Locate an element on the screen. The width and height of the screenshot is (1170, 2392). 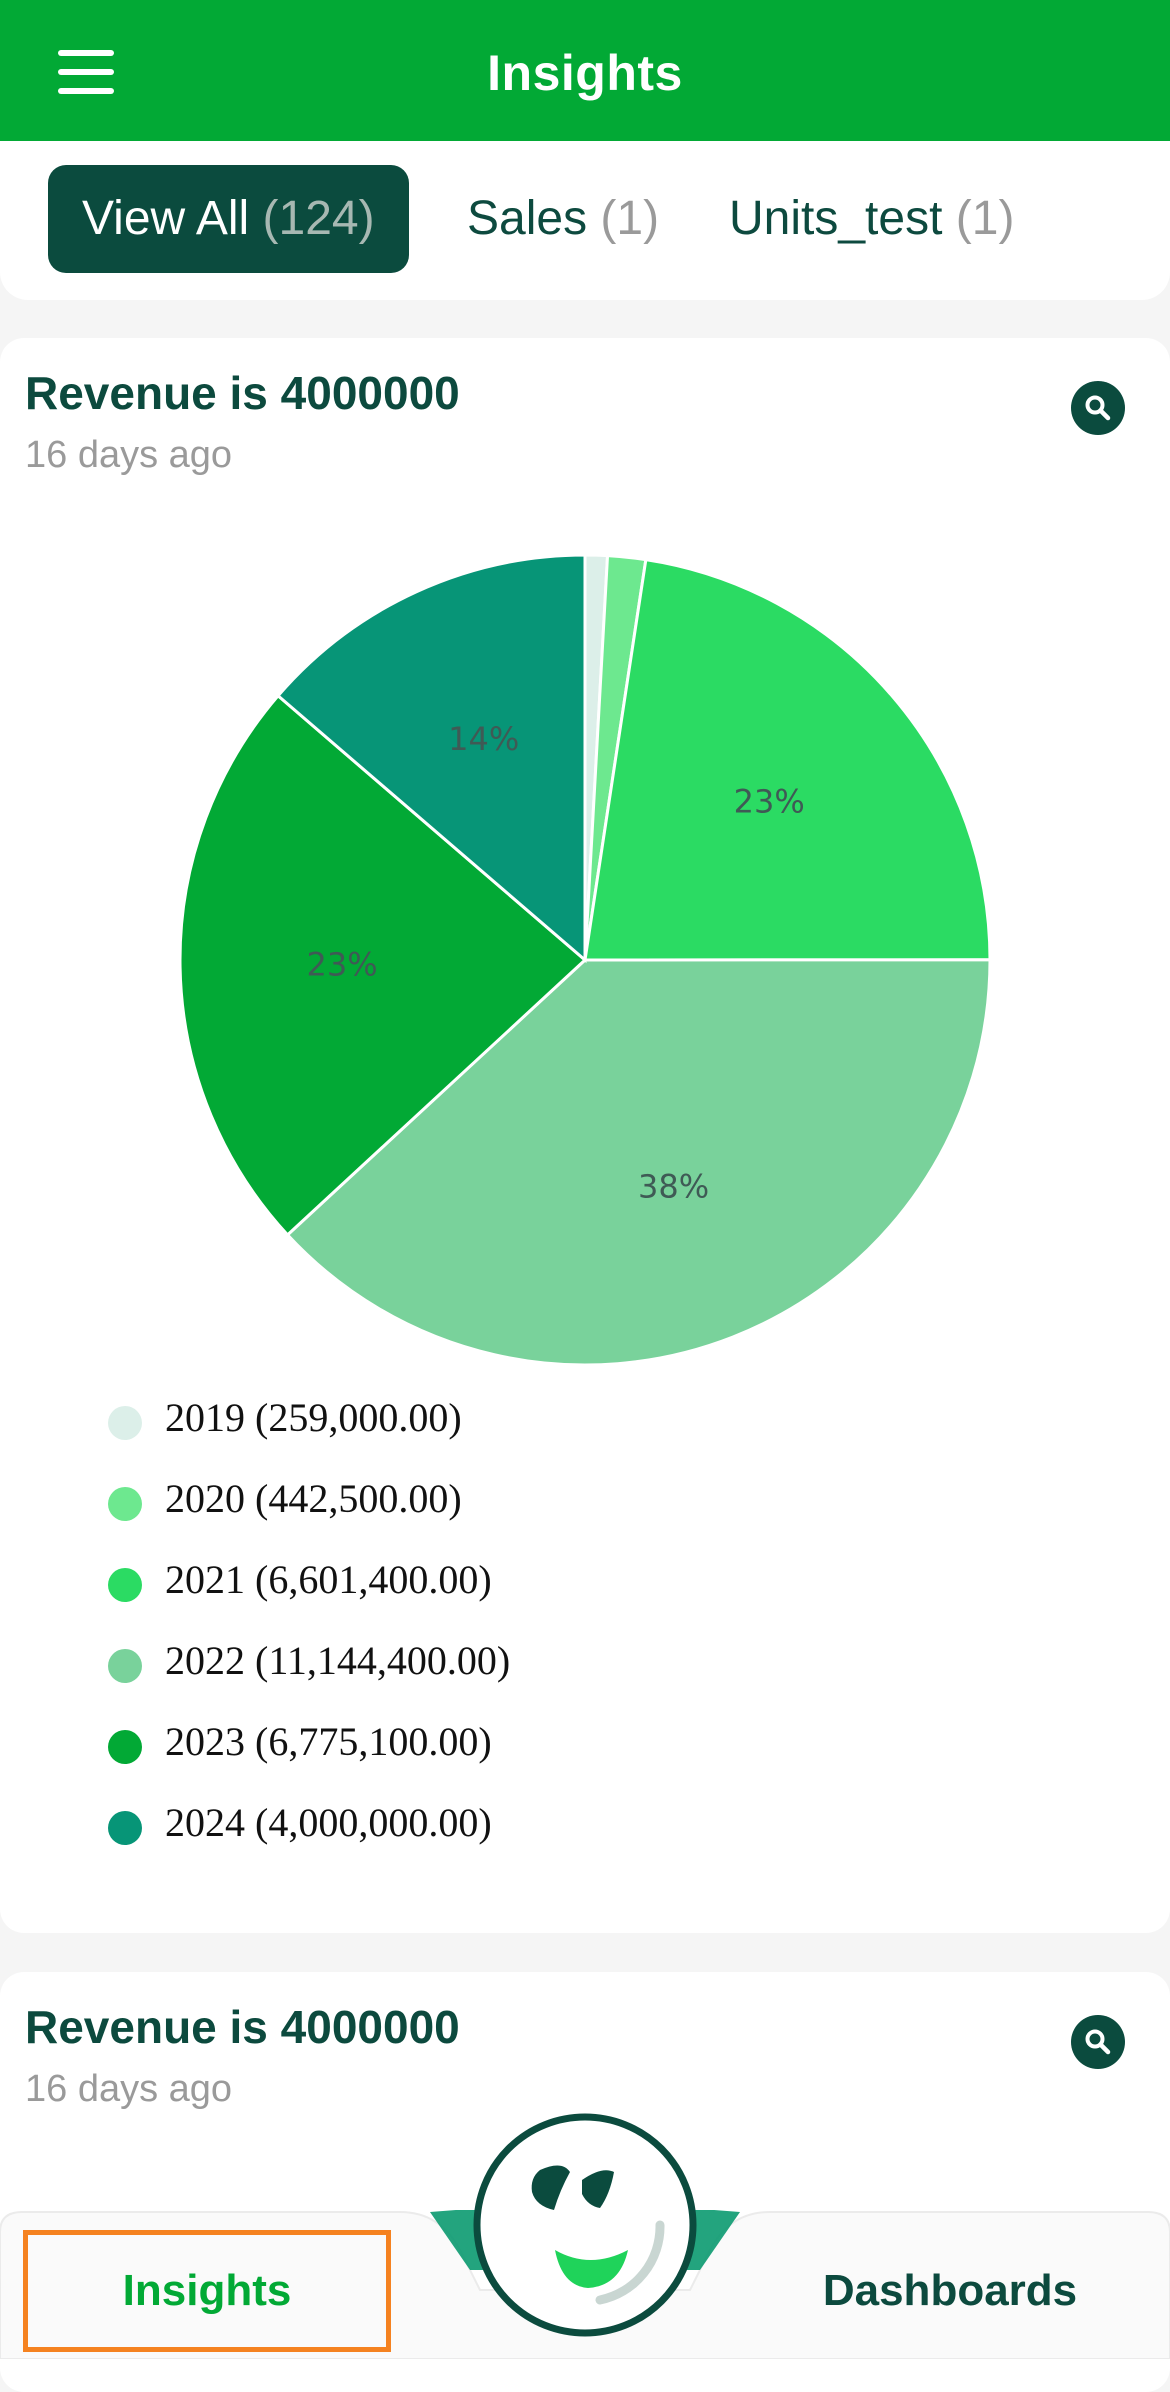
top-app-bar: Insights is located at coordinates (585, 70).